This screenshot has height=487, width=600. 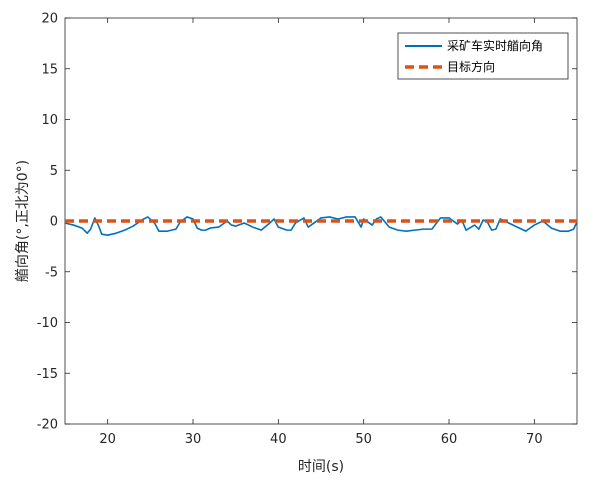 I want to click on legend-label-target: 目标方向, so click(x=471, y=66).